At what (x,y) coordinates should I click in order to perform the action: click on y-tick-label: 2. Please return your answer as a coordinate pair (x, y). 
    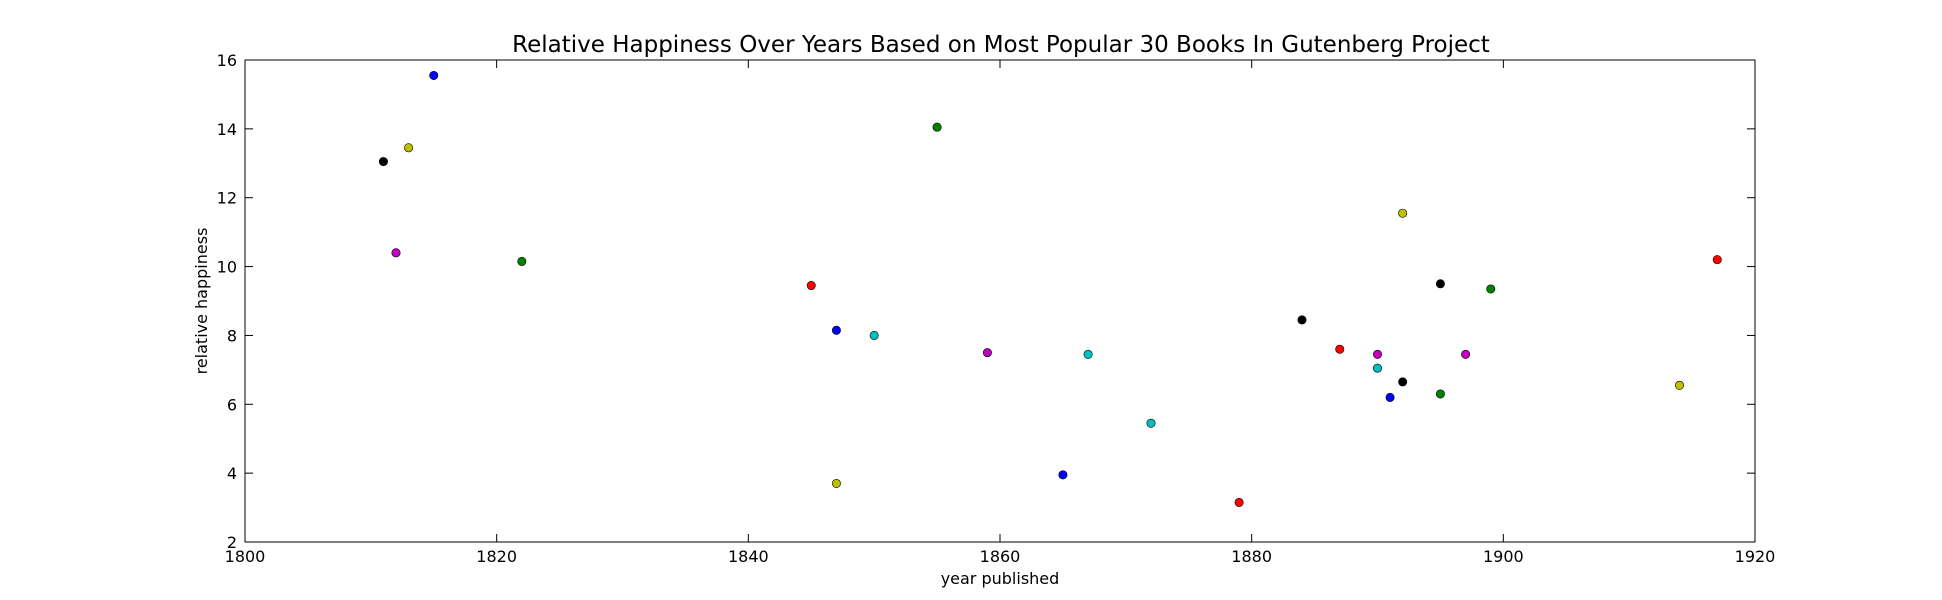
    Looking at the image, I should click on (232, 542).